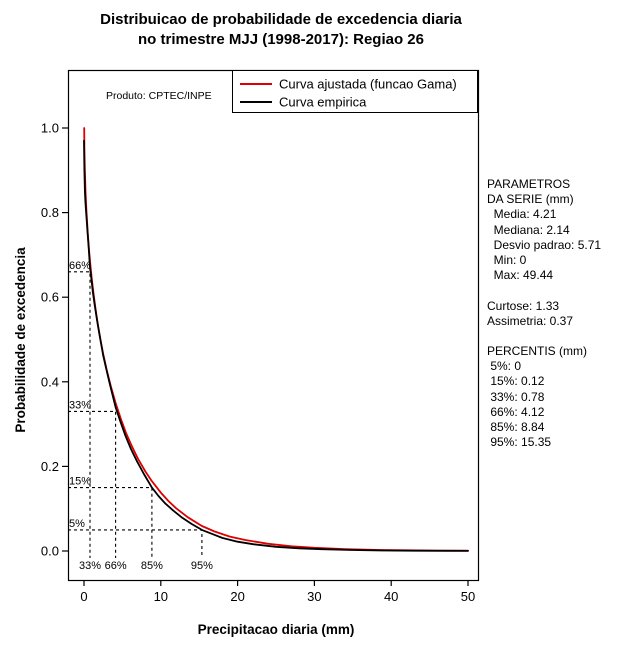  What do you see at coordinates (77, 524) in the screenshot?
I see `guide-left-label: 5%` at bounding box center [77, 524].